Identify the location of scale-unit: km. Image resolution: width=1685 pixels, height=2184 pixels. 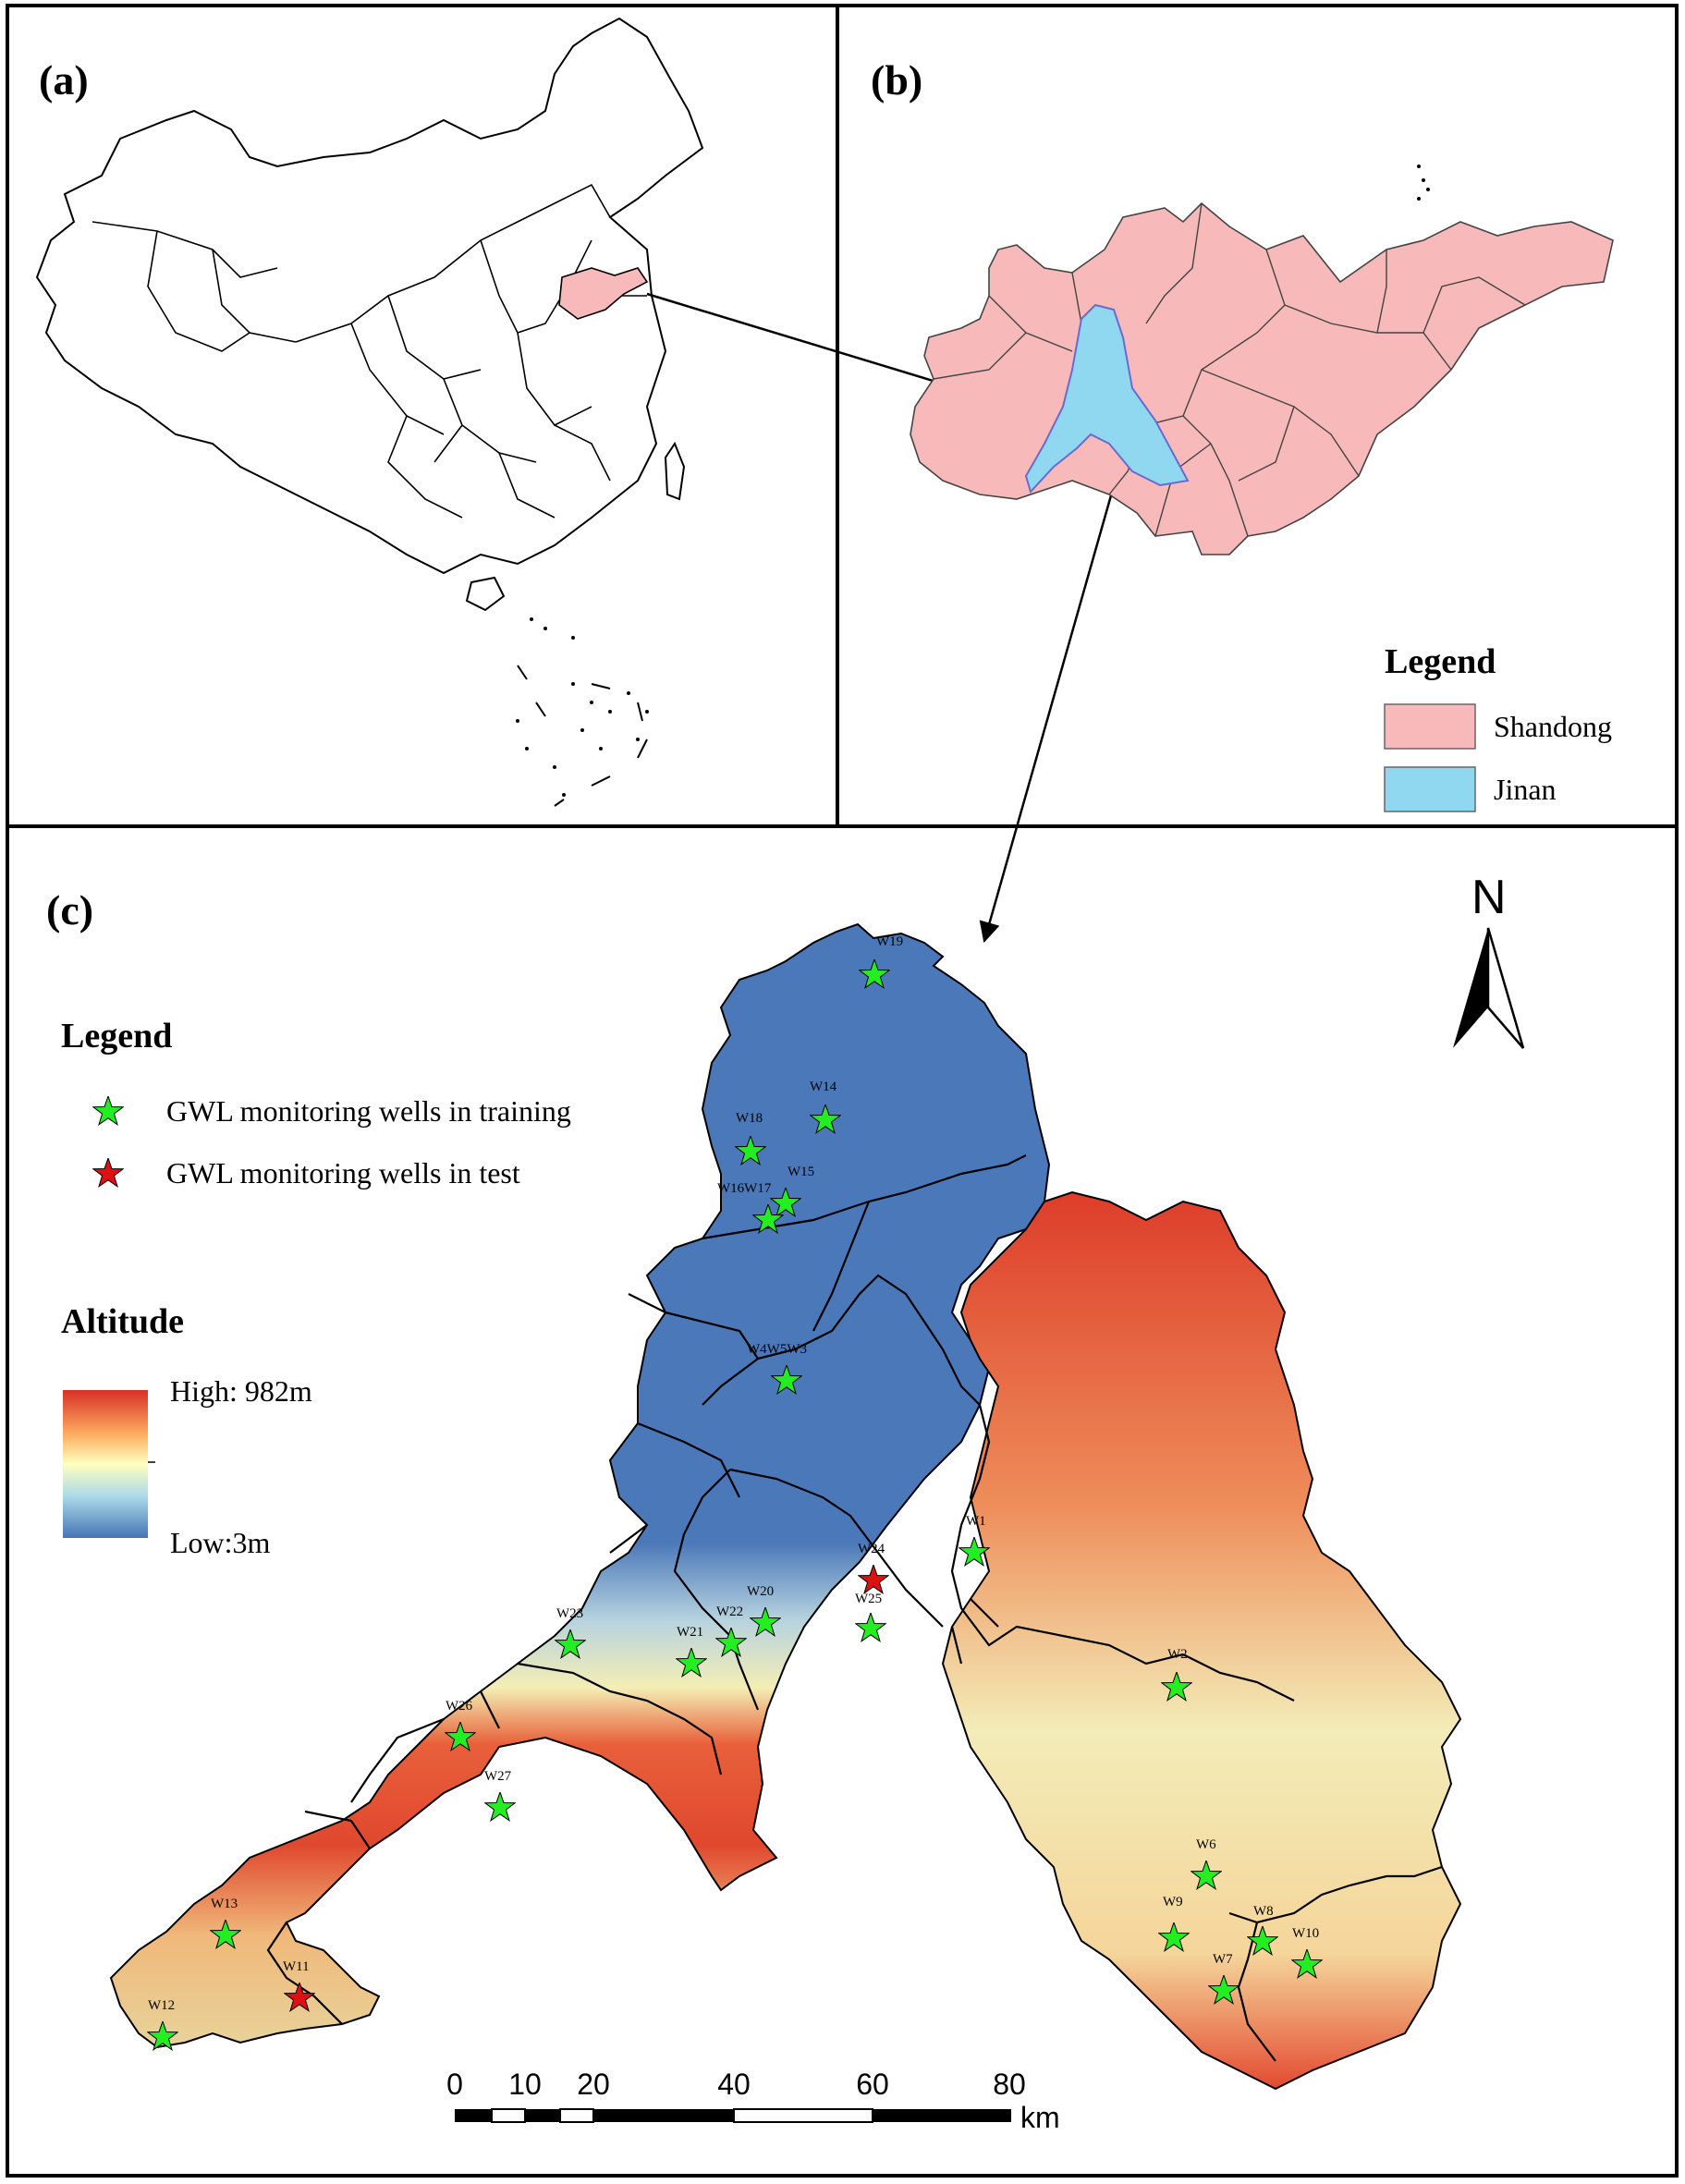
(1040, 2117).